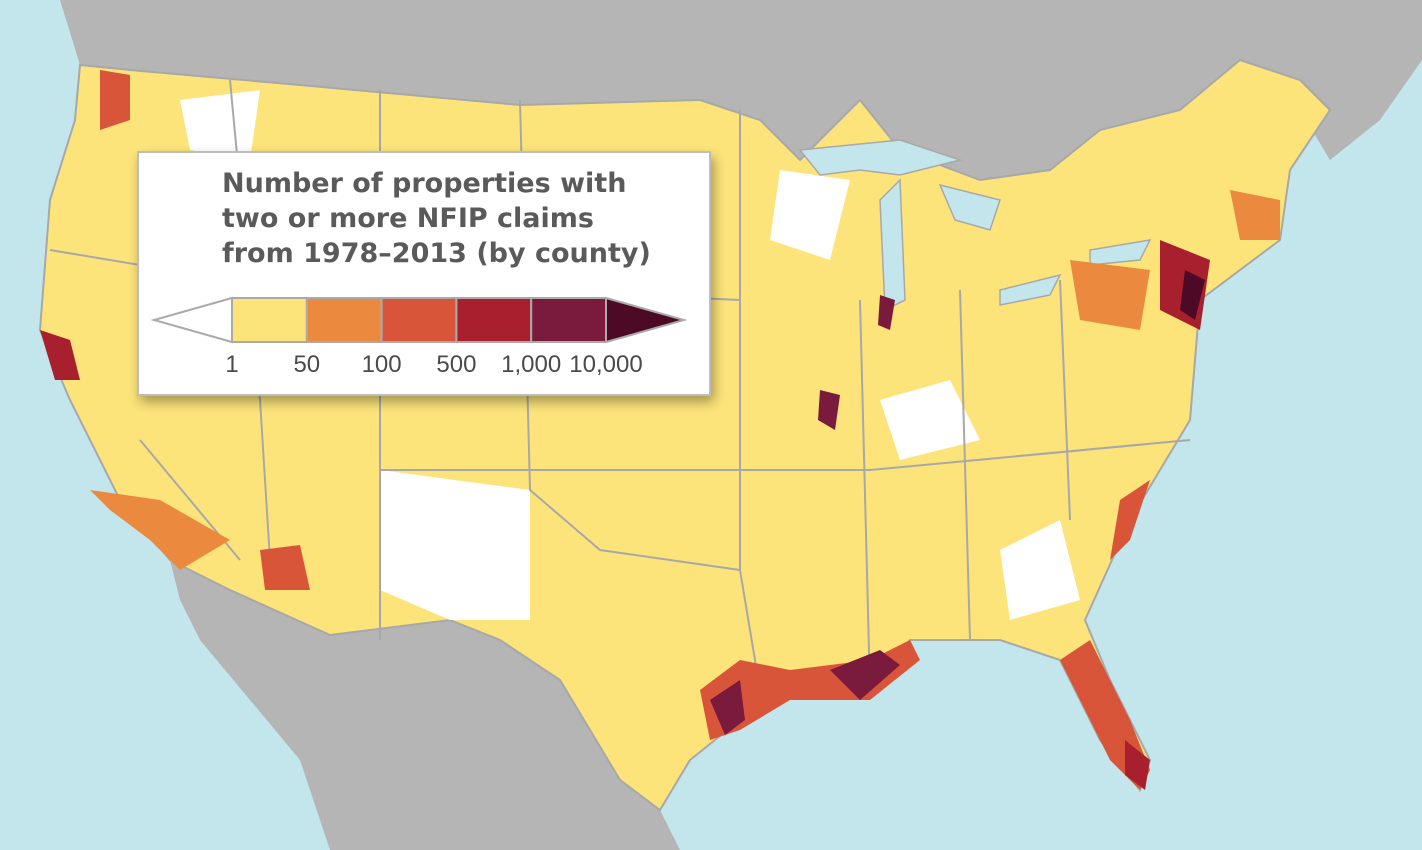  Describe the element at coordinates (605, 364) in the screenshot. I see `legend-label: 10,000` at that location.